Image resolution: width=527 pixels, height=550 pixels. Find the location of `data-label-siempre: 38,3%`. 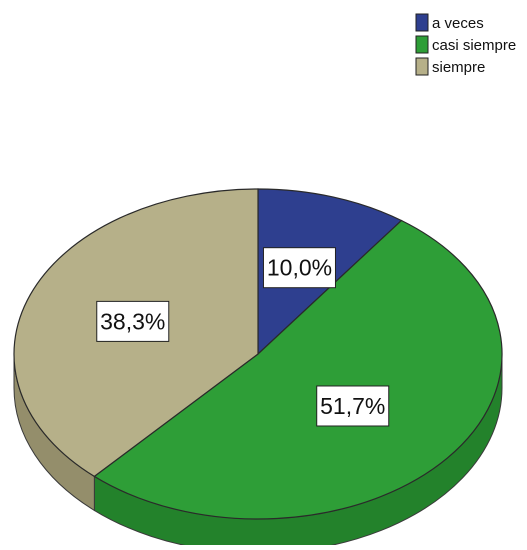

data-label-siempre: 38,3% is located at coordinates (133, 321).